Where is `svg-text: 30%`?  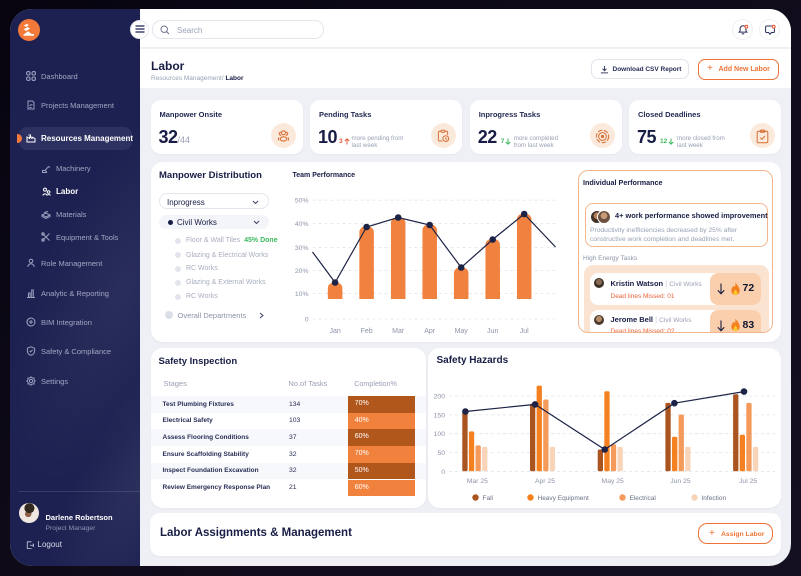 svg-text: 30% is located at coordinates (302, 248).